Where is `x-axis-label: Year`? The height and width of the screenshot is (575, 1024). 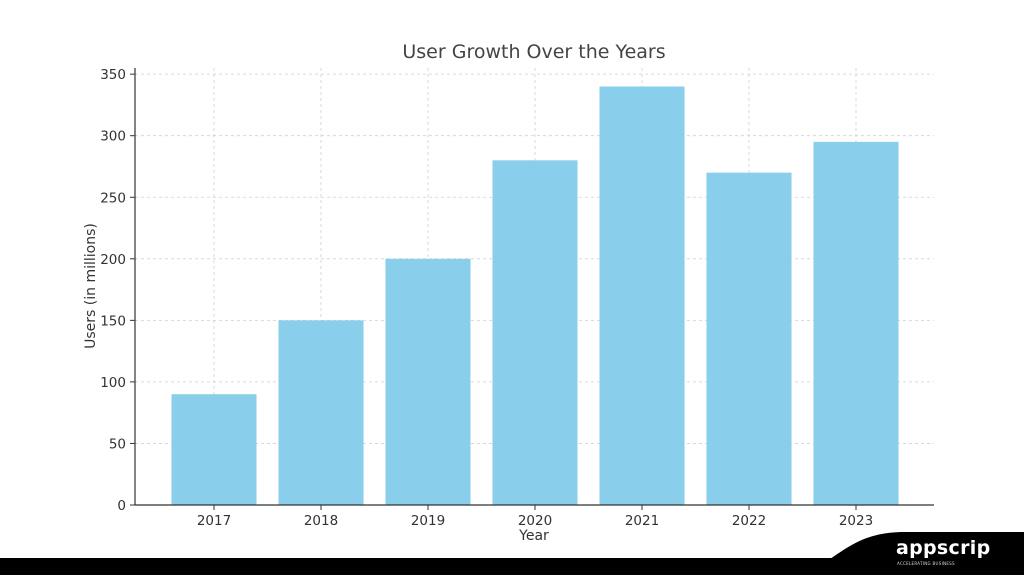 x-axis-label: Year is located at coordinates (533, 536).